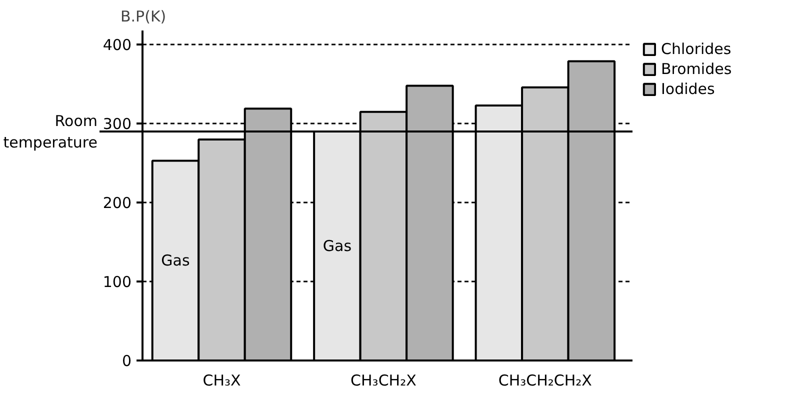 The width and height of the screenshot is (801, 417). Describe the element at coordinates (127, 361) in the screenshot. I see `y-tick-label: 0` at that location.